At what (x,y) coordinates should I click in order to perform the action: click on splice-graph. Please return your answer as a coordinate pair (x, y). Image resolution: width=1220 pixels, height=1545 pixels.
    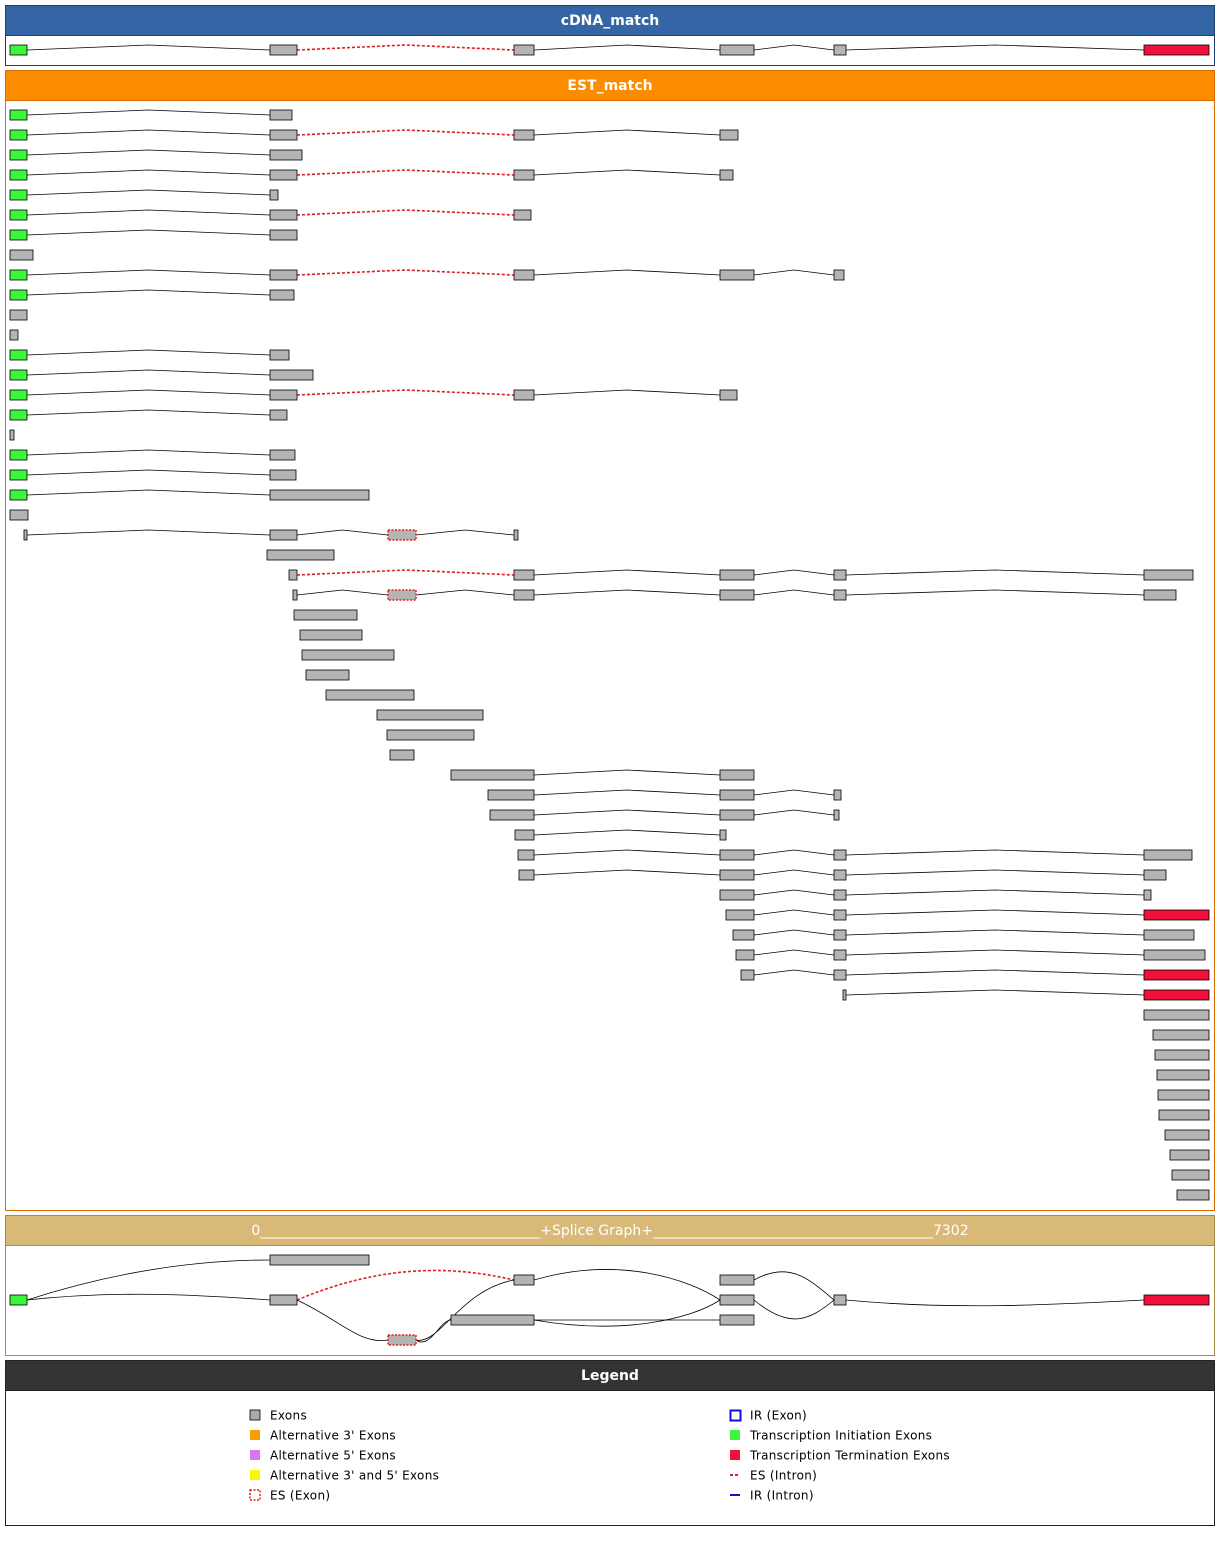
    Looking at the image, I should click on (609, 1300).